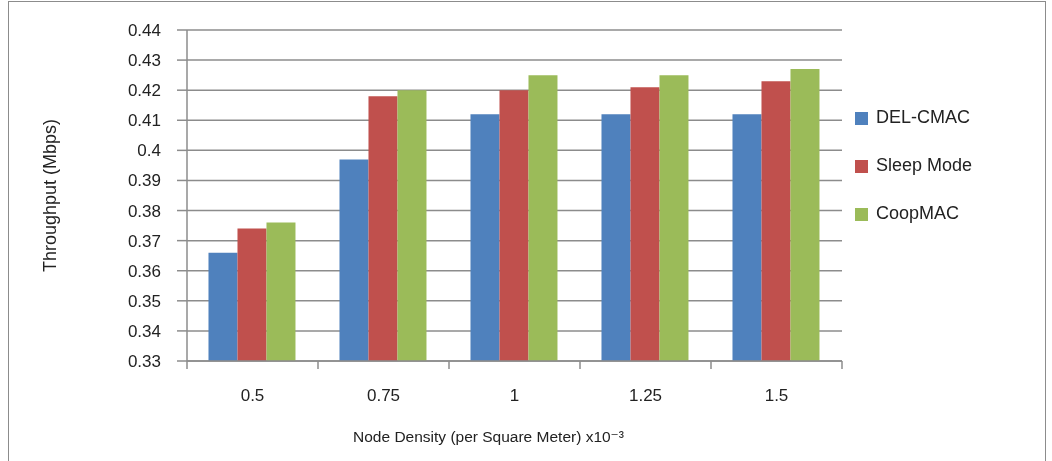  What do you see at coordinates (776, 395) in the screenshot?
I see `x-tick-label: 1.5` at bounding box center [776, 395].